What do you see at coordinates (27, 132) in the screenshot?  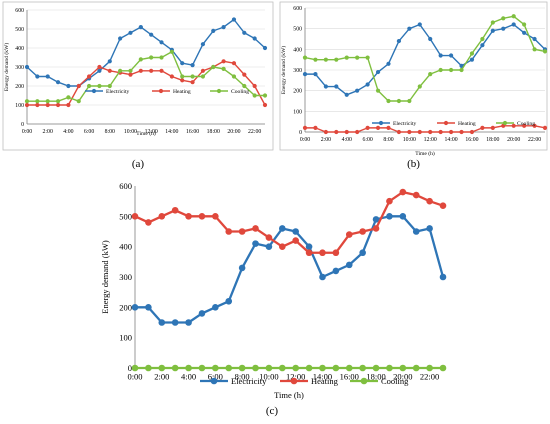 I see `x-tick-label: 0:00` at bounding box center [27, 132].